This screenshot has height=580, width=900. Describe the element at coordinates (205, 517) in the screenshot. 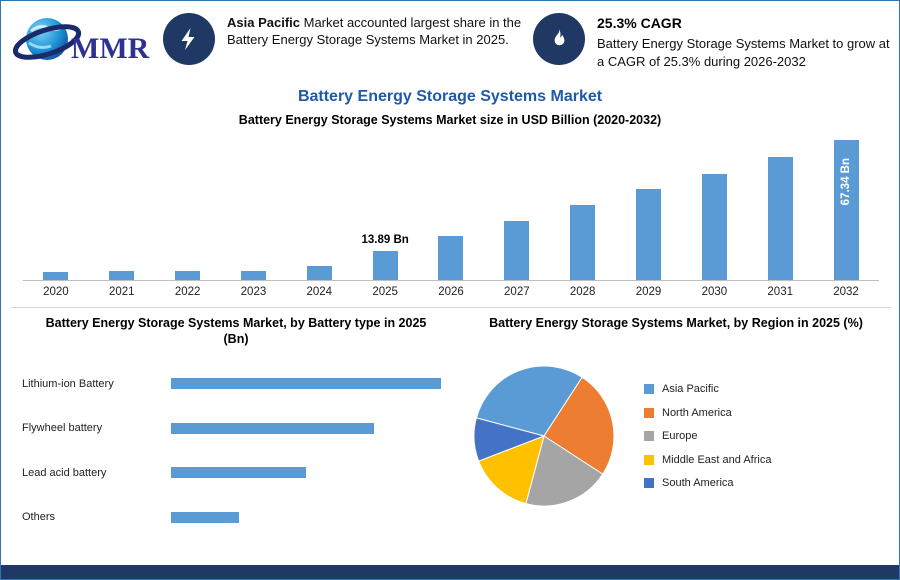

I see `hbar-Others` at that location.